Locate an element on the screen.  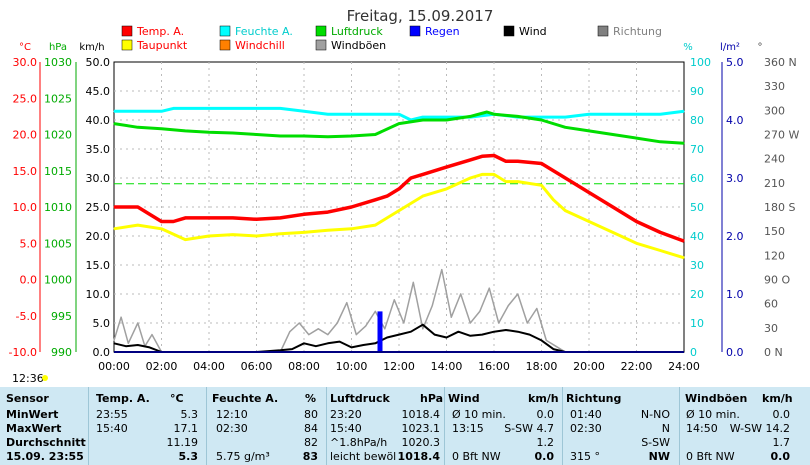
time-tick-6: 12:00 is located at coordinates (399, 366).